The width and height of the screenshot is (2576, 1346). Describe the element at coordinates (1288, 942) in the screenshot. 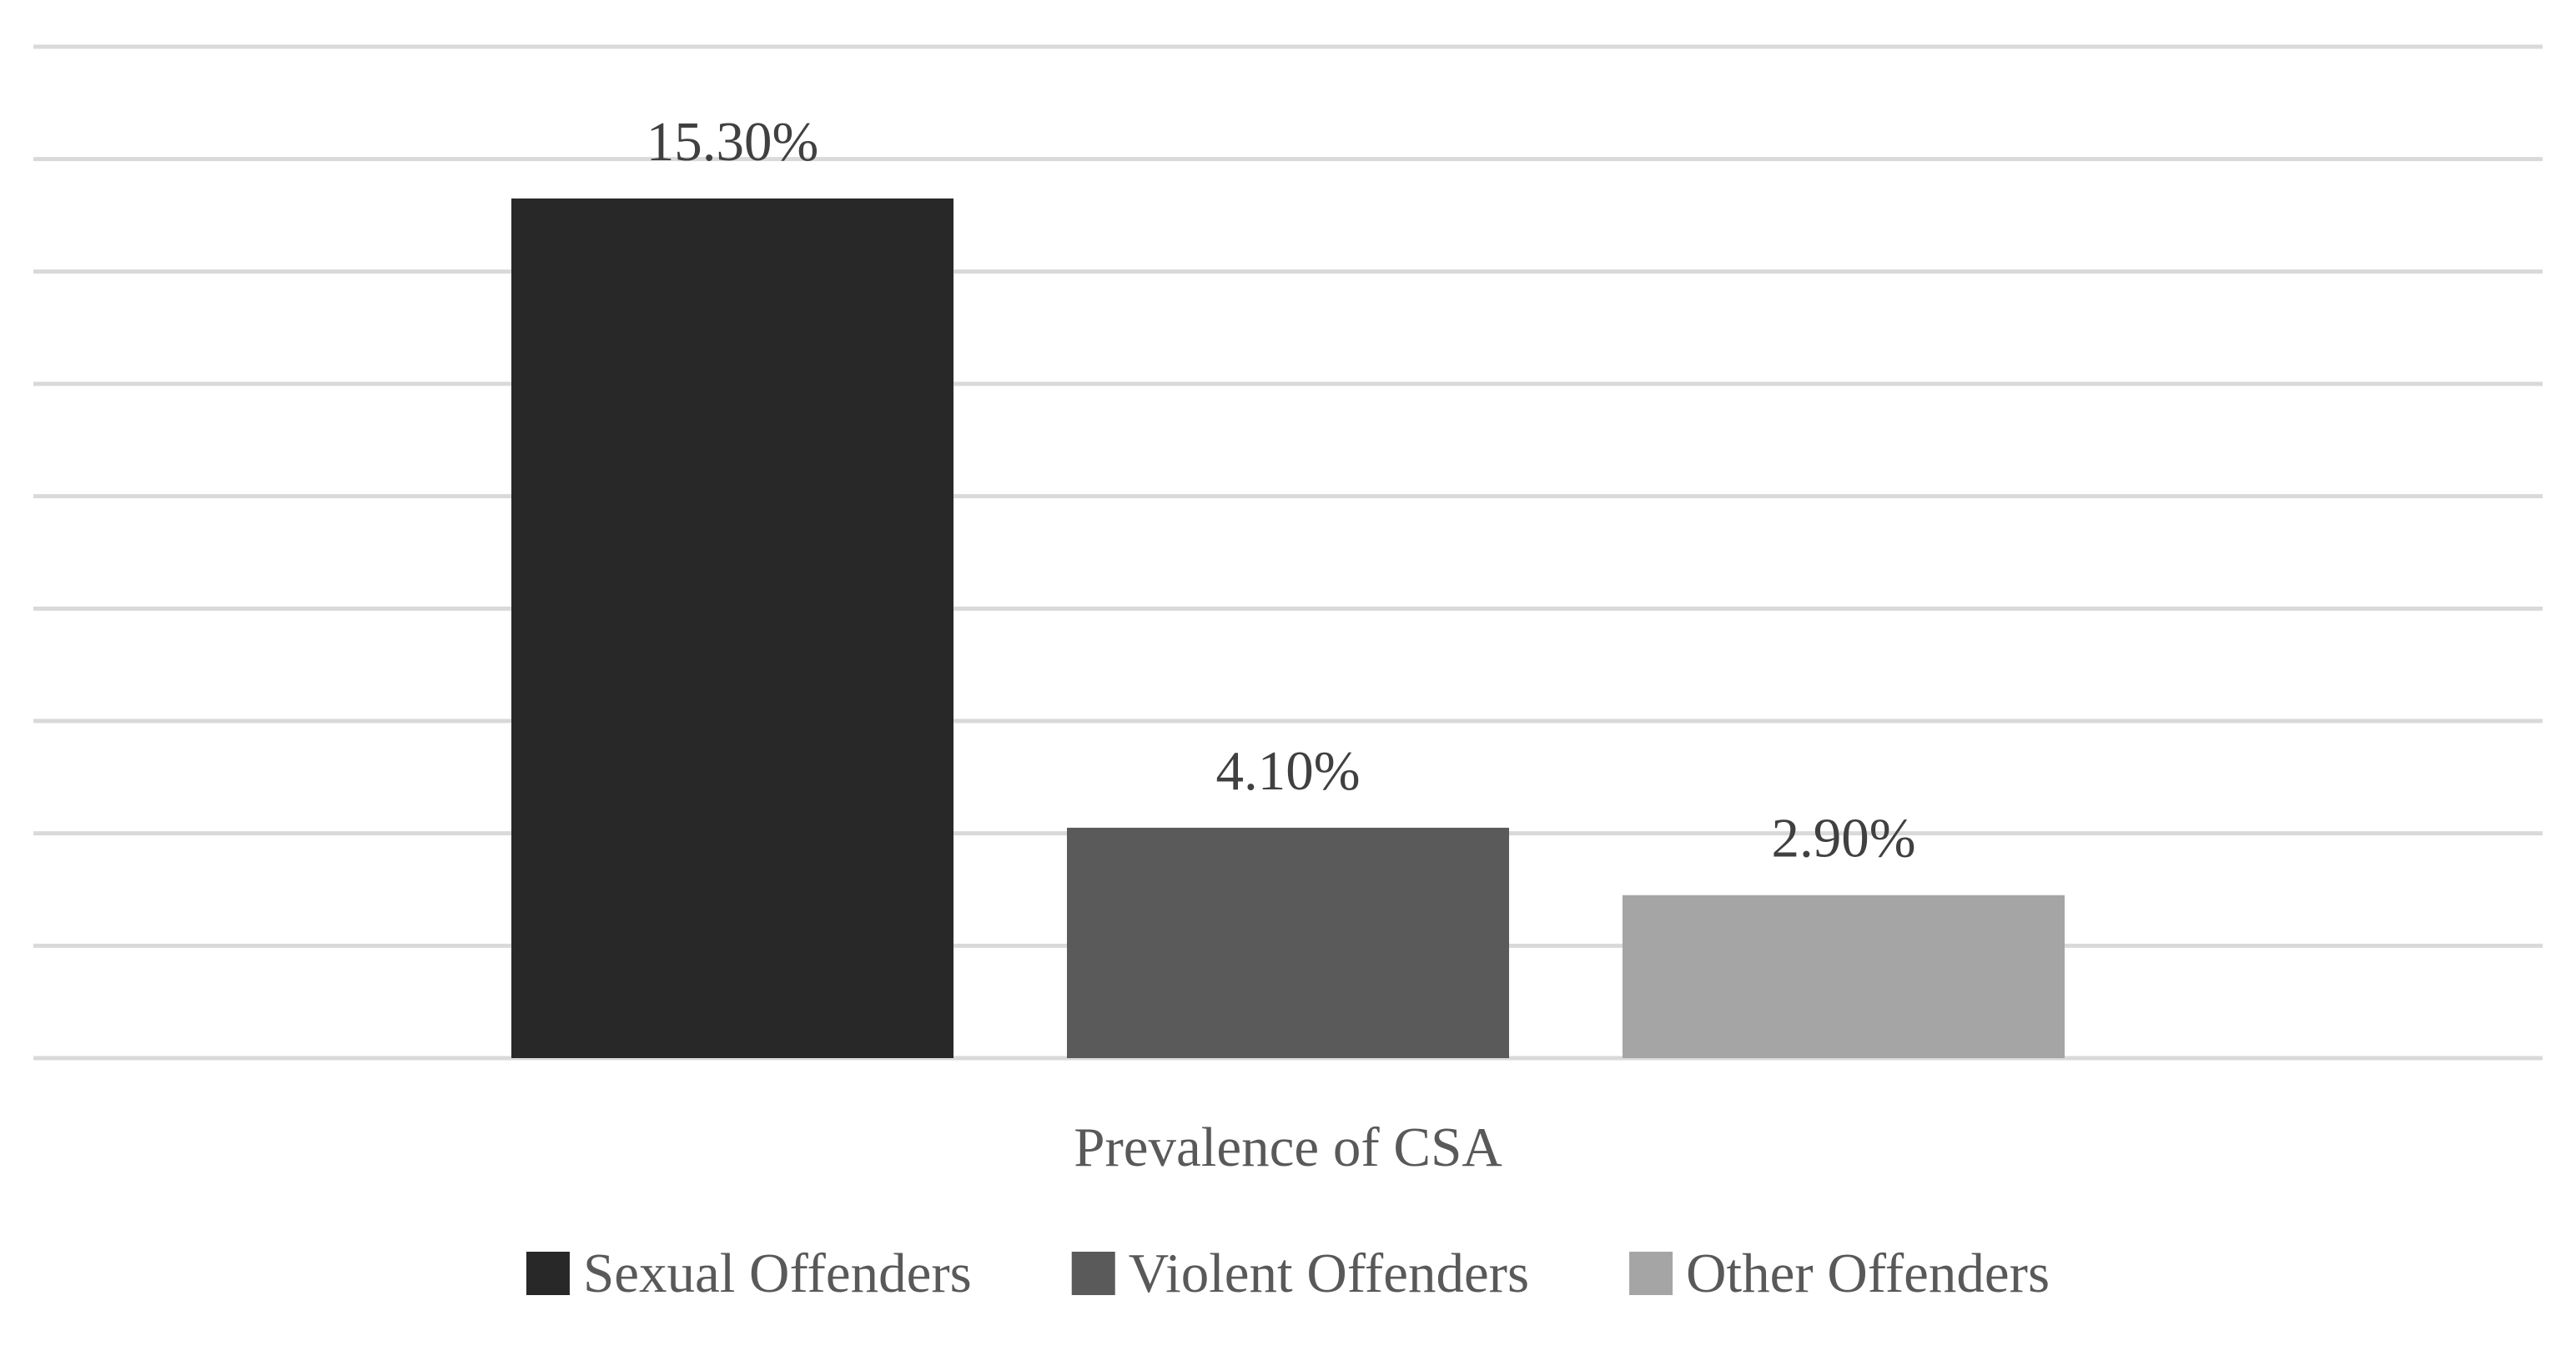

I see `bar-violent-offenders` at that location.